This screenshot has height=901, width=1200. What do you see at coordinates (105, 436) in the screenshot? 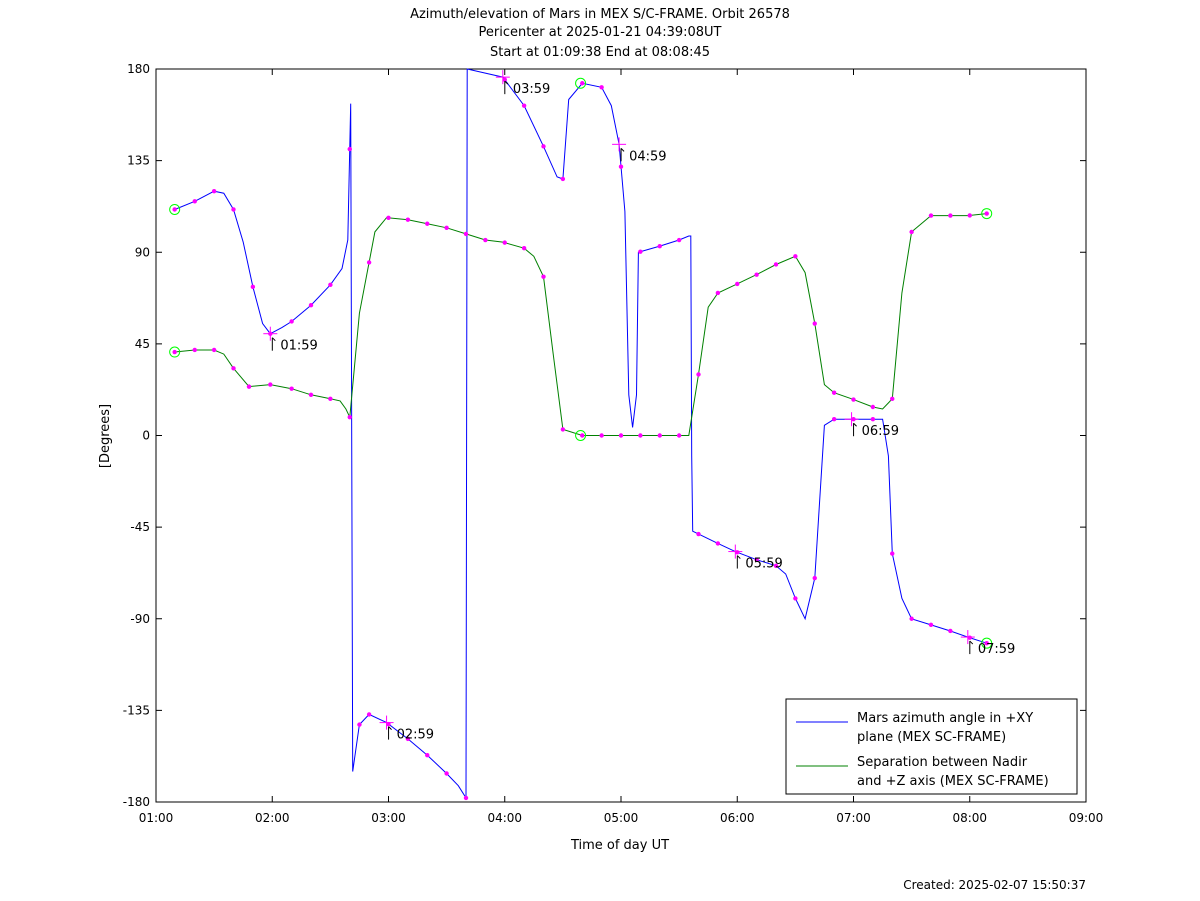
I see `y-axis-label: [Degrees]` at bounding box center [105, 436].